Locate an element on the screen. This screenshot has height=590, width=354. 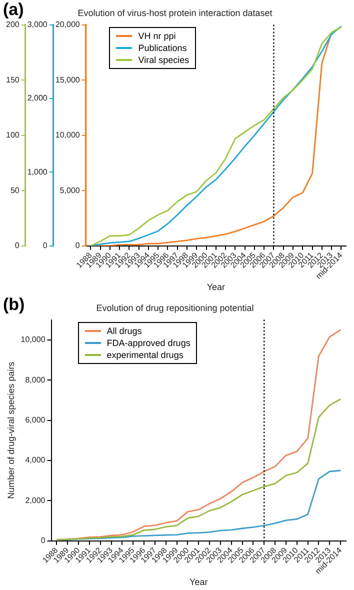
y2-tick-label: 3,000 is located at coordinates (37, 25).